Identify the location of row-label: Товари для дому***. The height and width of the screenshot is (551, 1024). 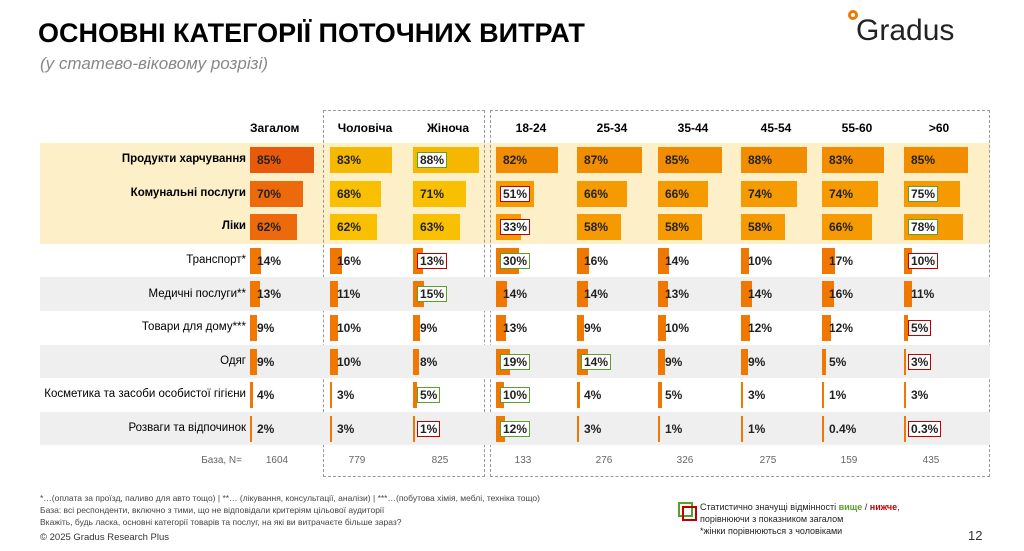
(193, 327).